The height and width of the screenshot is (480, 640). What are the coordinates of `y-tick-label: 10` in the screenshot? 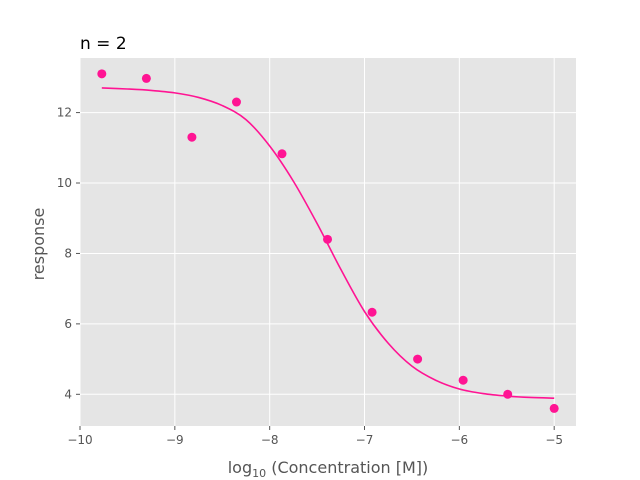 It's located at (64, 183).